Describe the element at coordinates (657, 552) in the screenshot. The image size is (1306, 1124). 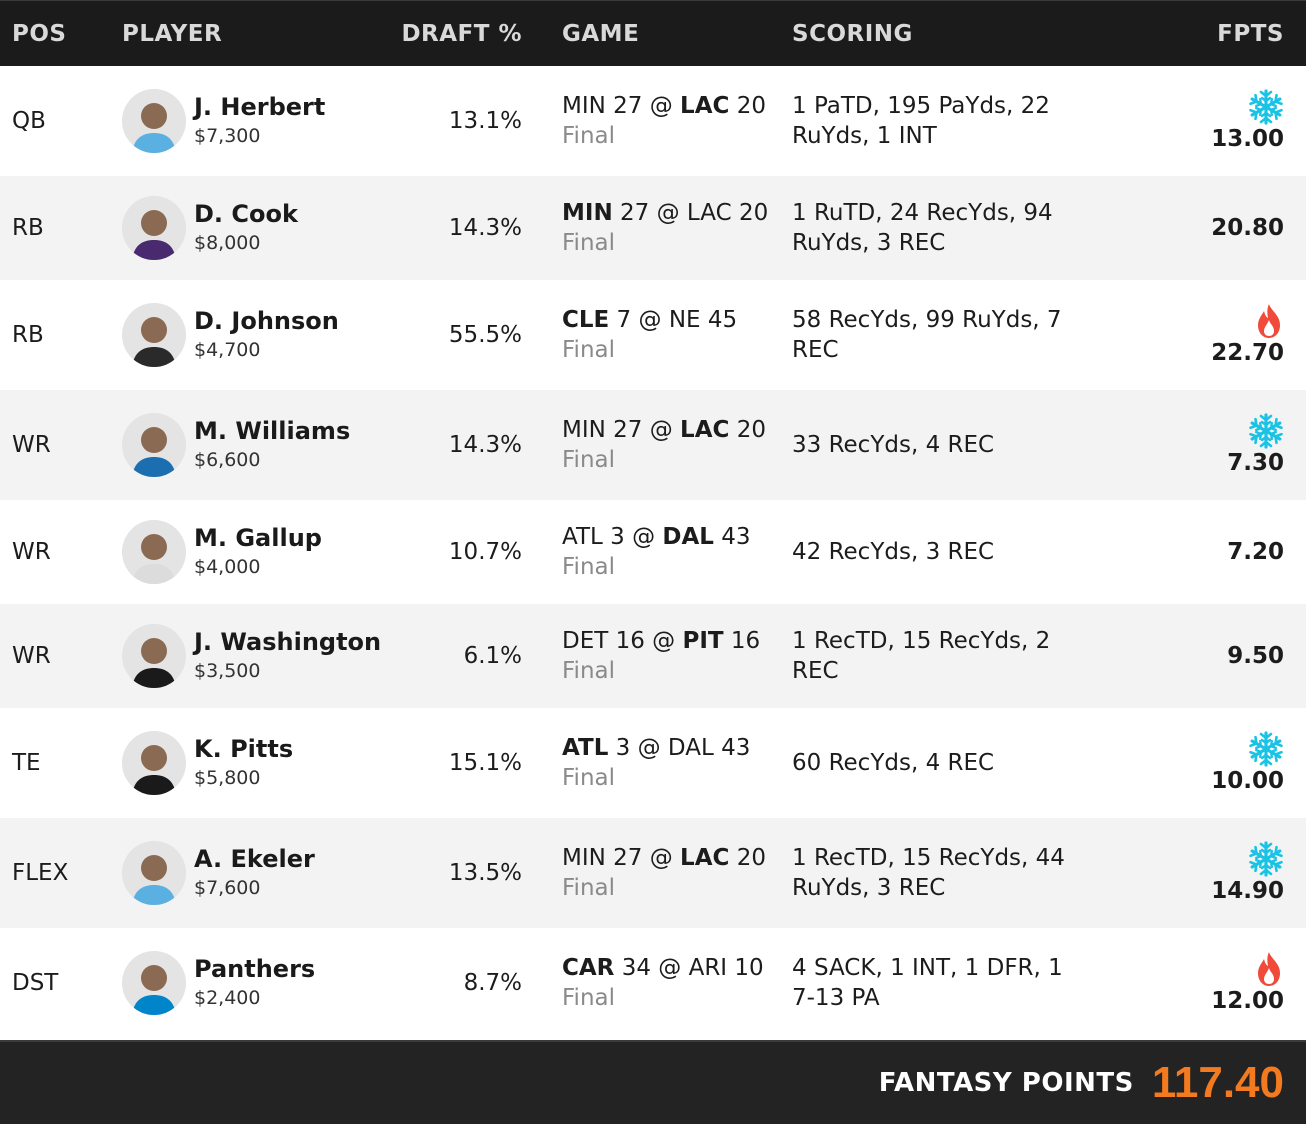
I see `game-cell: ATL 3 @ DAL 43 Final` at that location.